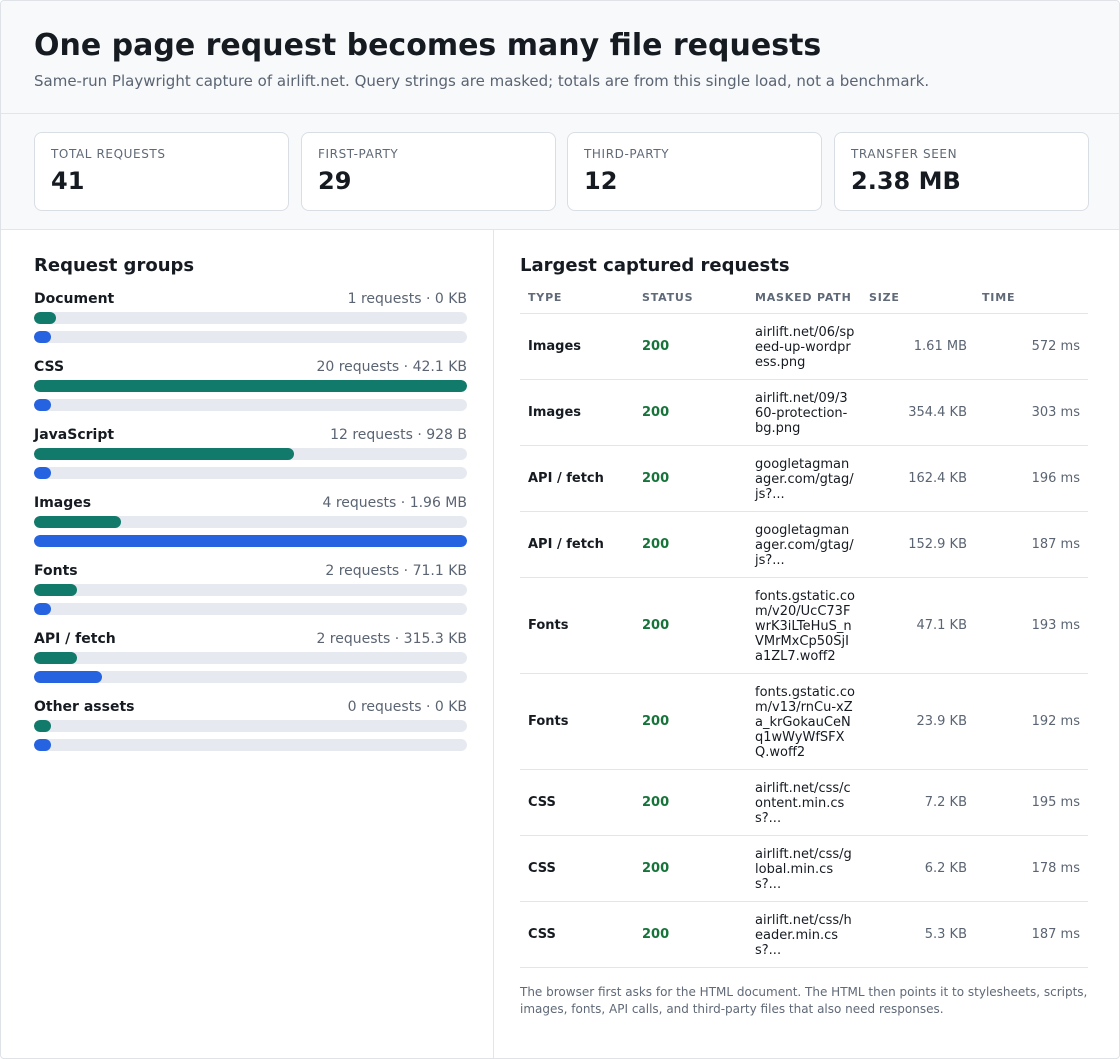  Describe the element at coordinates (1055, 721) in the screenshot. I see `request-time: 192 ms` at that location.